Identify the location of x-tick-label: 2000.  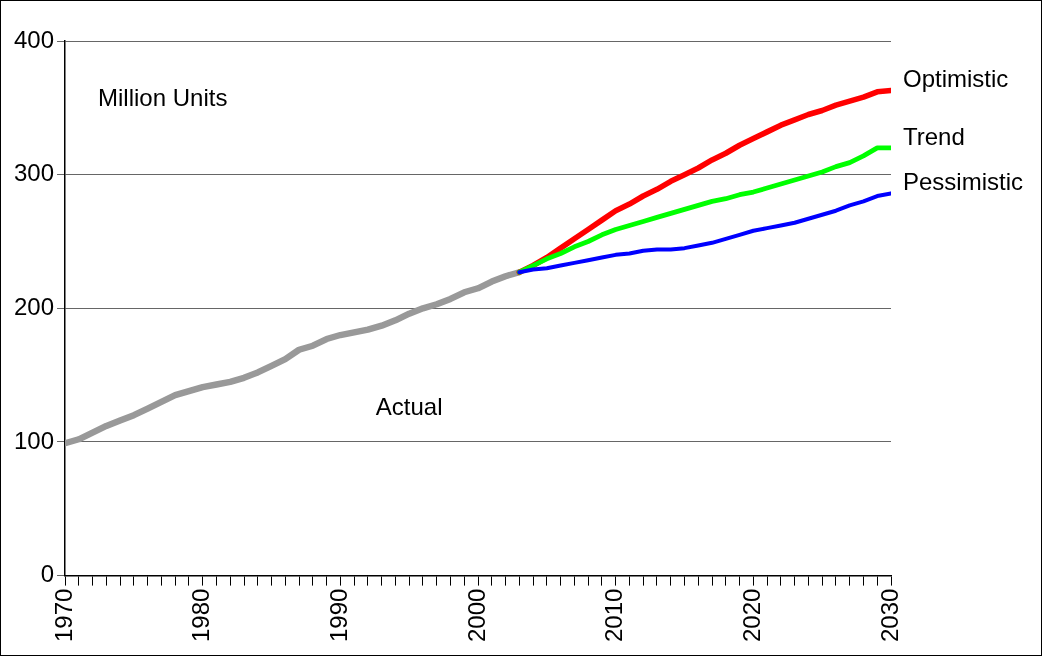
(476, 615).